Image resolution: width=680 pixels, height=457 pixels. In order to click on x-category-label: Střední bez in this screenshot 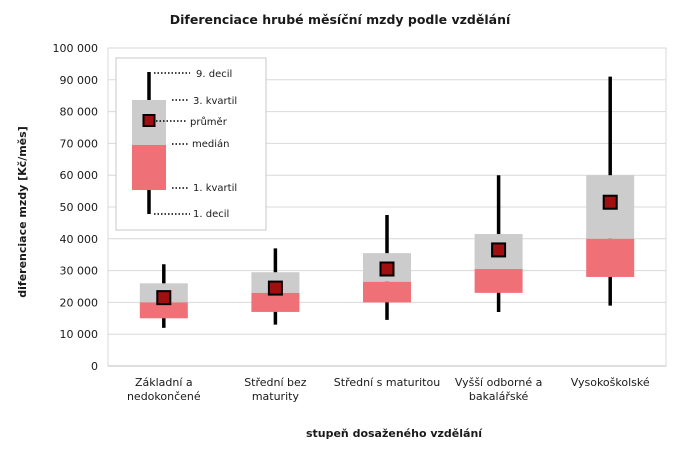, I will do `click(275, 382)`.